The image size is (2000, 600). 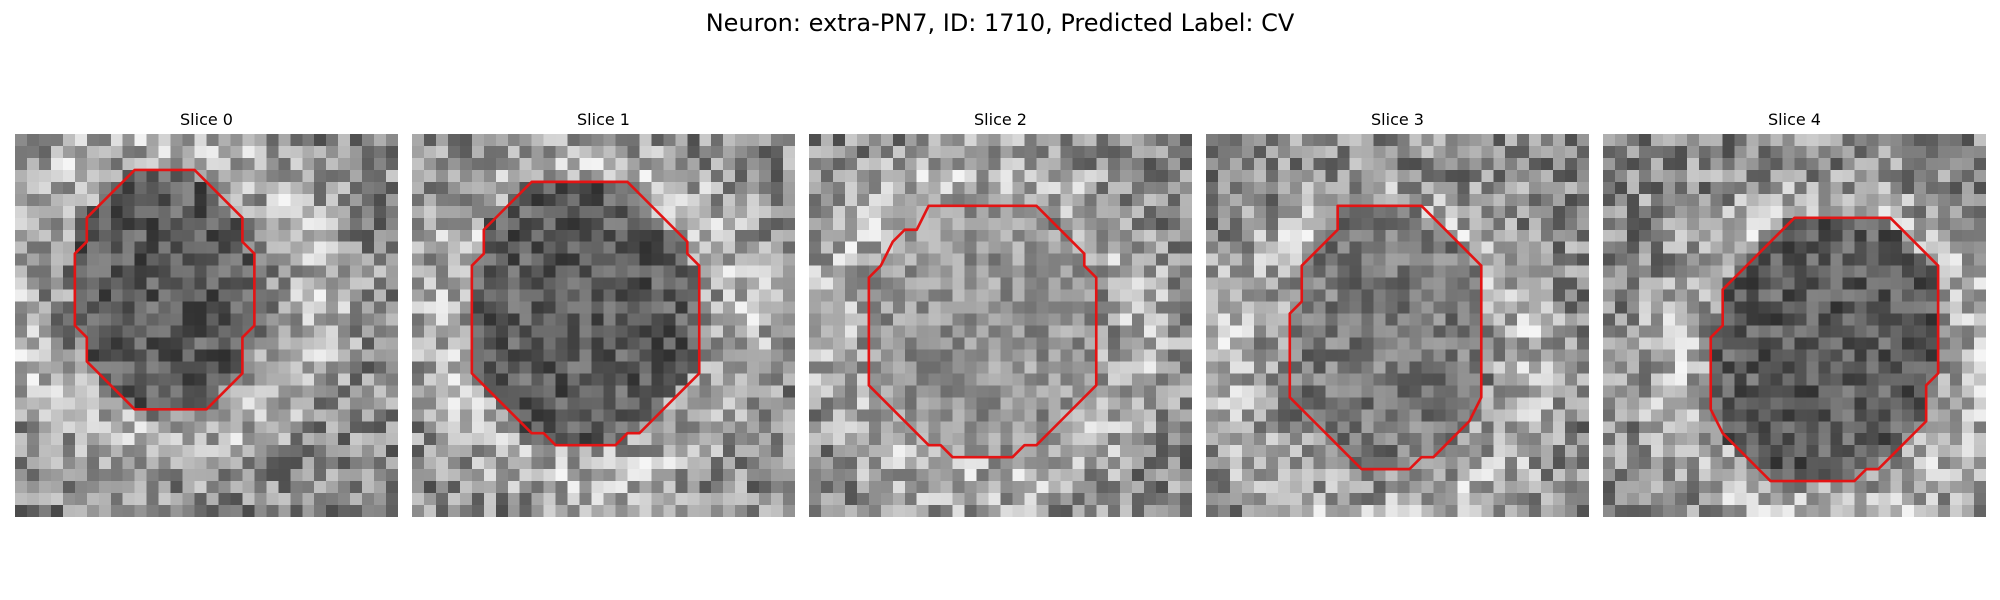 I want to click on slice-panel-1: Slice 1, so click(x=603, y=311).